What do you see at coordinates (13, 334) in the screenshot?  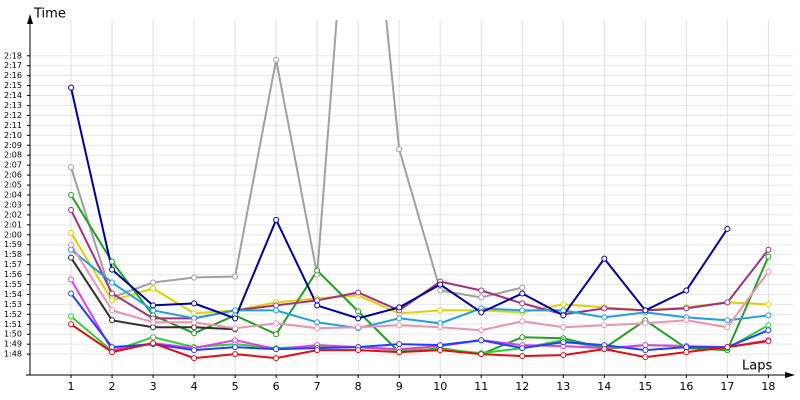 I see `y-tick-label: 1:50` at bounding box center [13, 334].